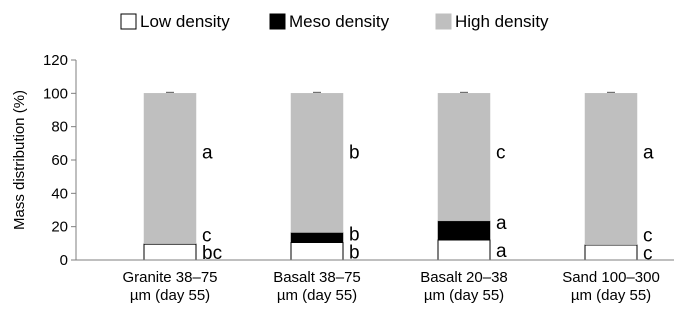 The image size is (683, 320). I want to click on legend-label: High density, so click(502, 21).